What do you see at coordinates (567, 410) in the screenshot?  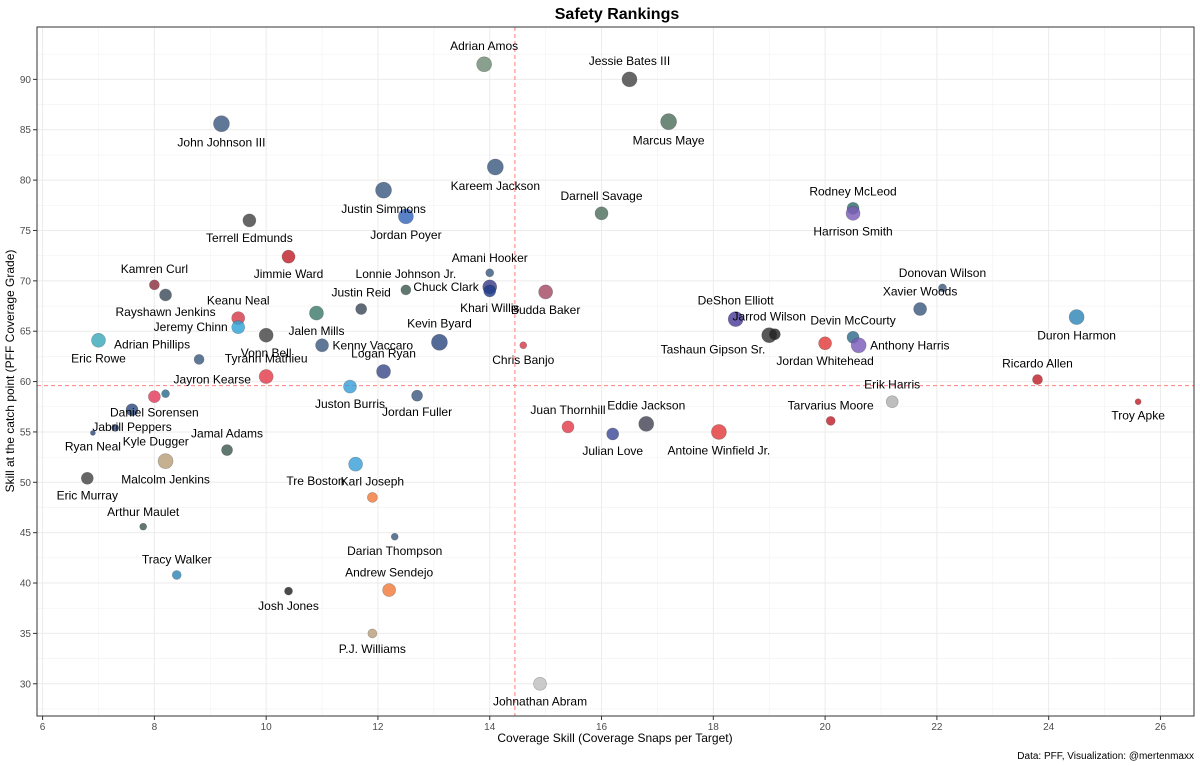 I see `point-label: Juan Thornhill` at bounding box center [567, 410].